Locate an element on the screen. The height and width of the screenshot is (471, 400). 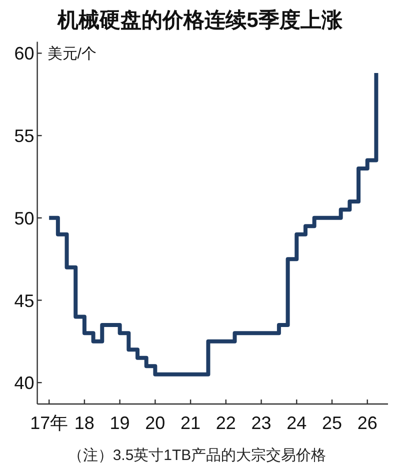
y-tick-label: 55 is located at coordinates (24, 136).